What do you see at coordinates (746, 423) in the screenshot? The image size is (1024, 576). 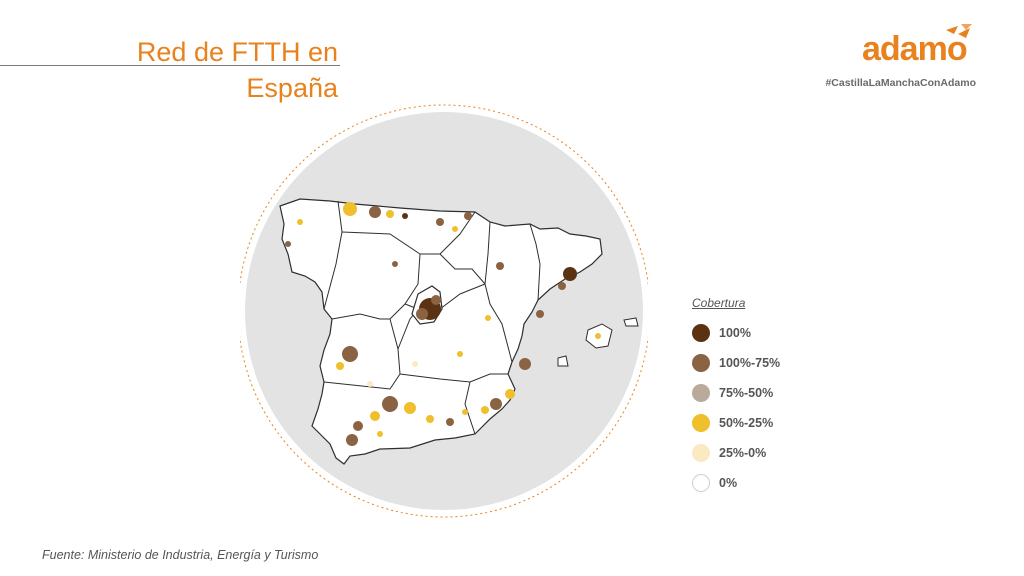 I see `legend-label: 50%-25%` at bounding box center [746, 423].